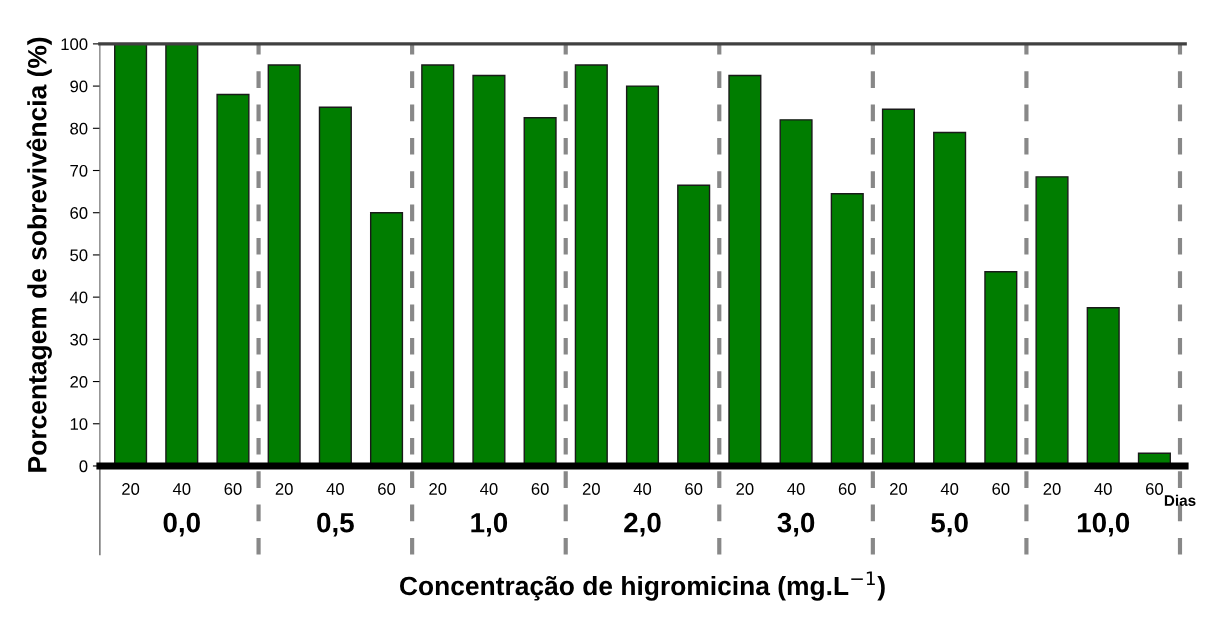 The height and width of the screenshot is (618, 1218). What do you see at coordinates (79, 424) in the screenshot?
I see `y-tick-label: 10` at bounding box center [79, 424].